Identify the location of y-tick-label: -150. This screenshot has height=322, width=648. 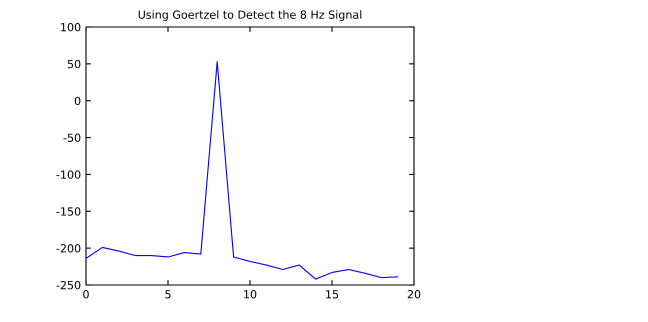
(68, 211).